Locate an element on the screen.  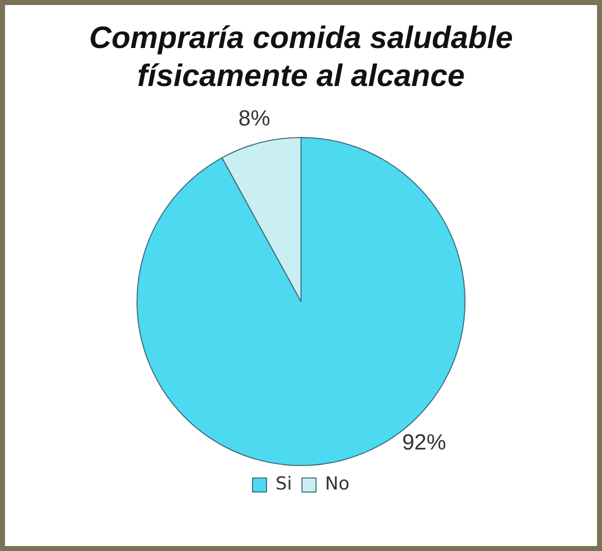
legend-label: Si is located at coordinates (284, 484).